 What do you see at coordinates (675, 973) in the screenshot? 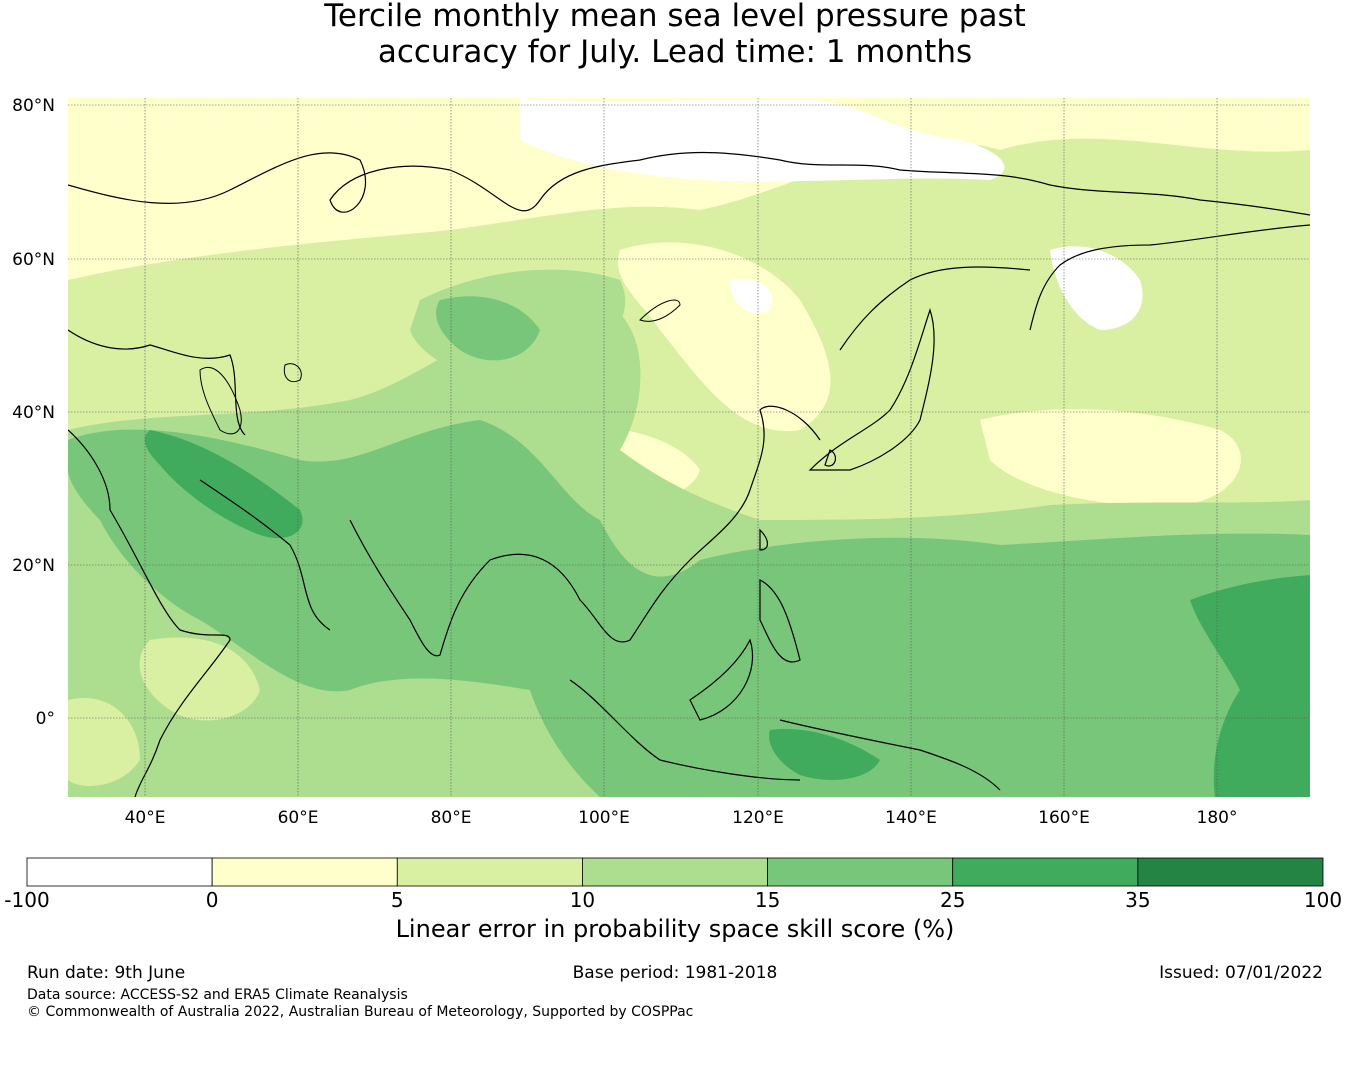
I see `base-period: Base period: 1981-2018` at bounding box center [675, 973].